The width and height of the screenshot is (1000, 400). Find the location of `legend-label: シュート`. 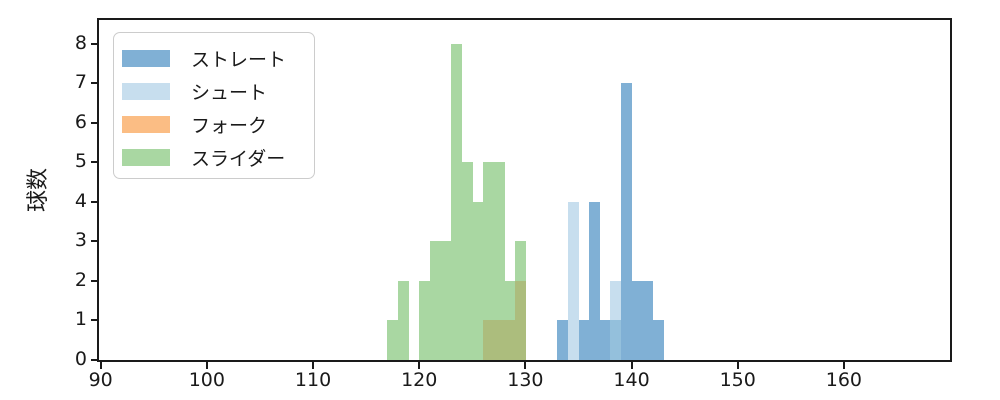

legend-label: シュート is located at coordinates (229, 93).